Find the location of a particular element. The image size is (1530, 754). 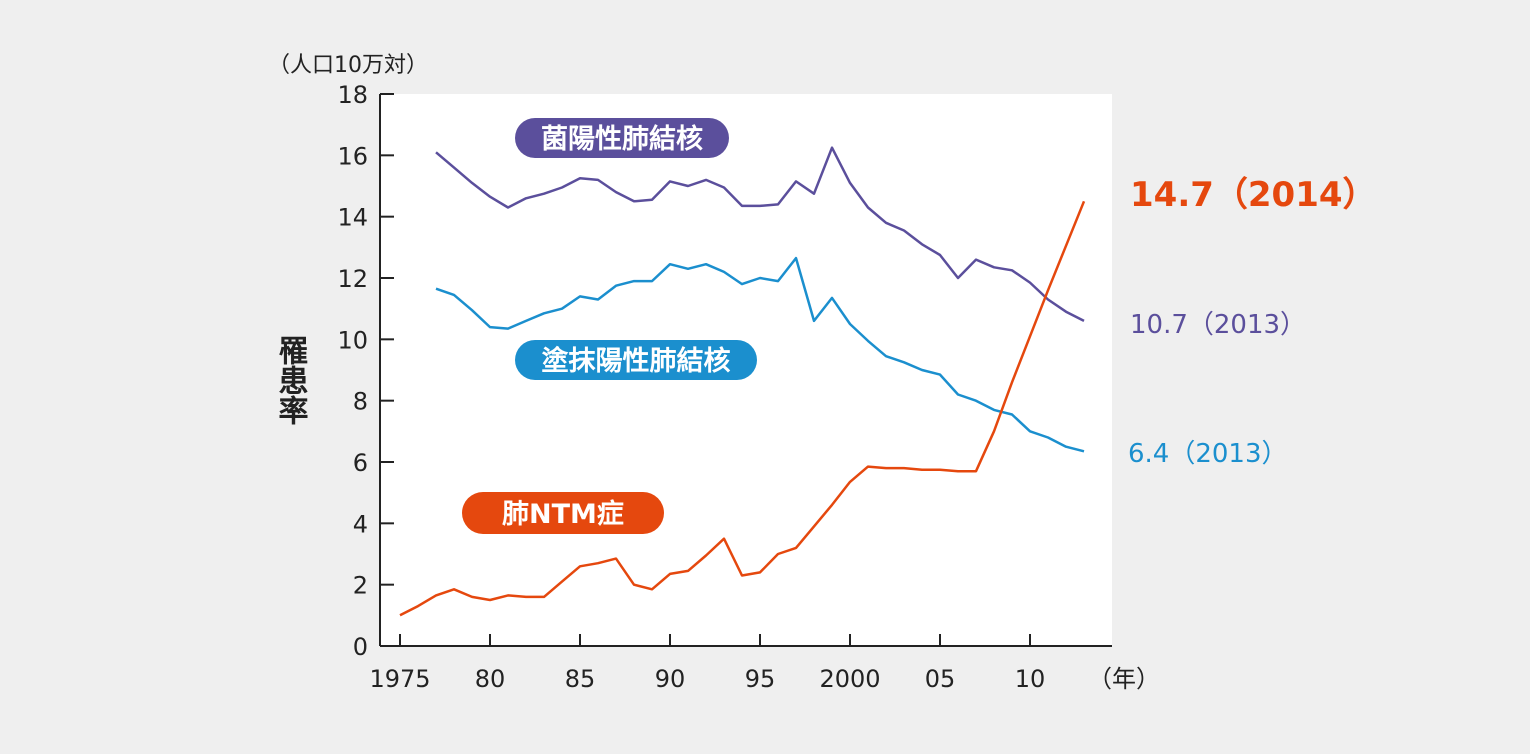

series-tag-1: 塗抹陽性肺結核 is located at coordinates (636, 360).